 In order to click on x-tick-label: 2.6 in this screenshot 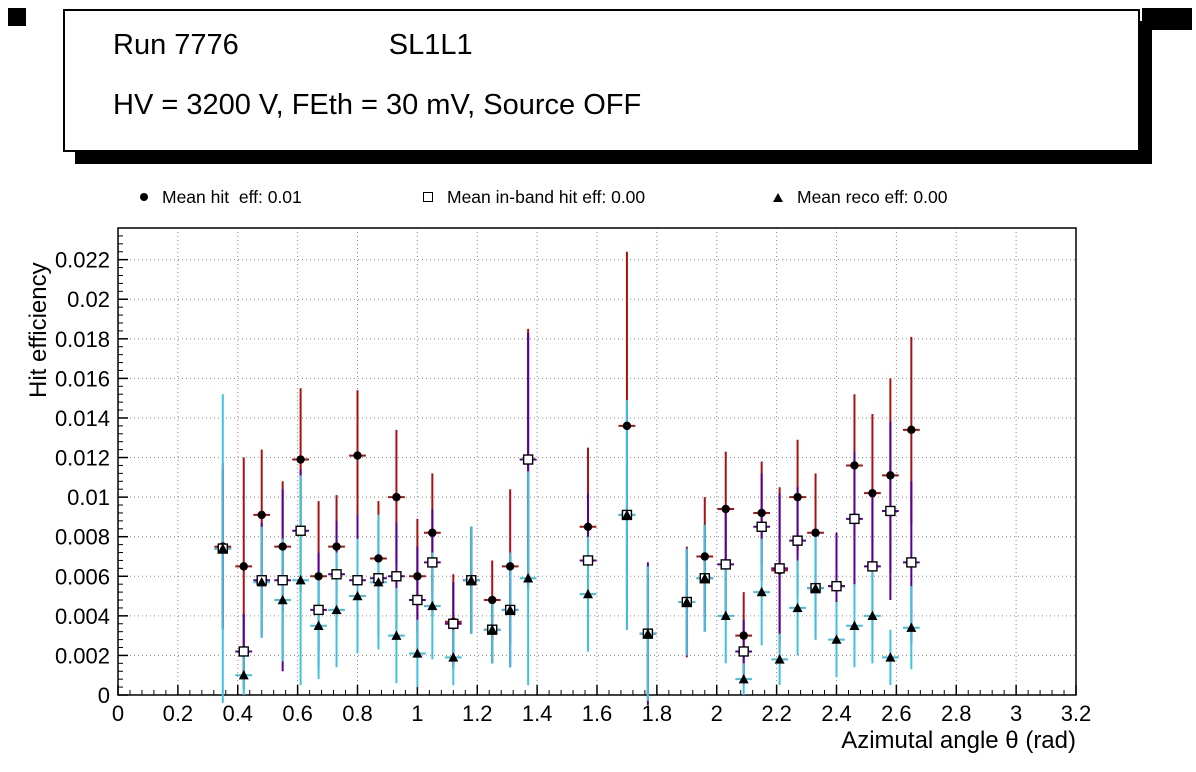, I will do `click(896, 713)`.